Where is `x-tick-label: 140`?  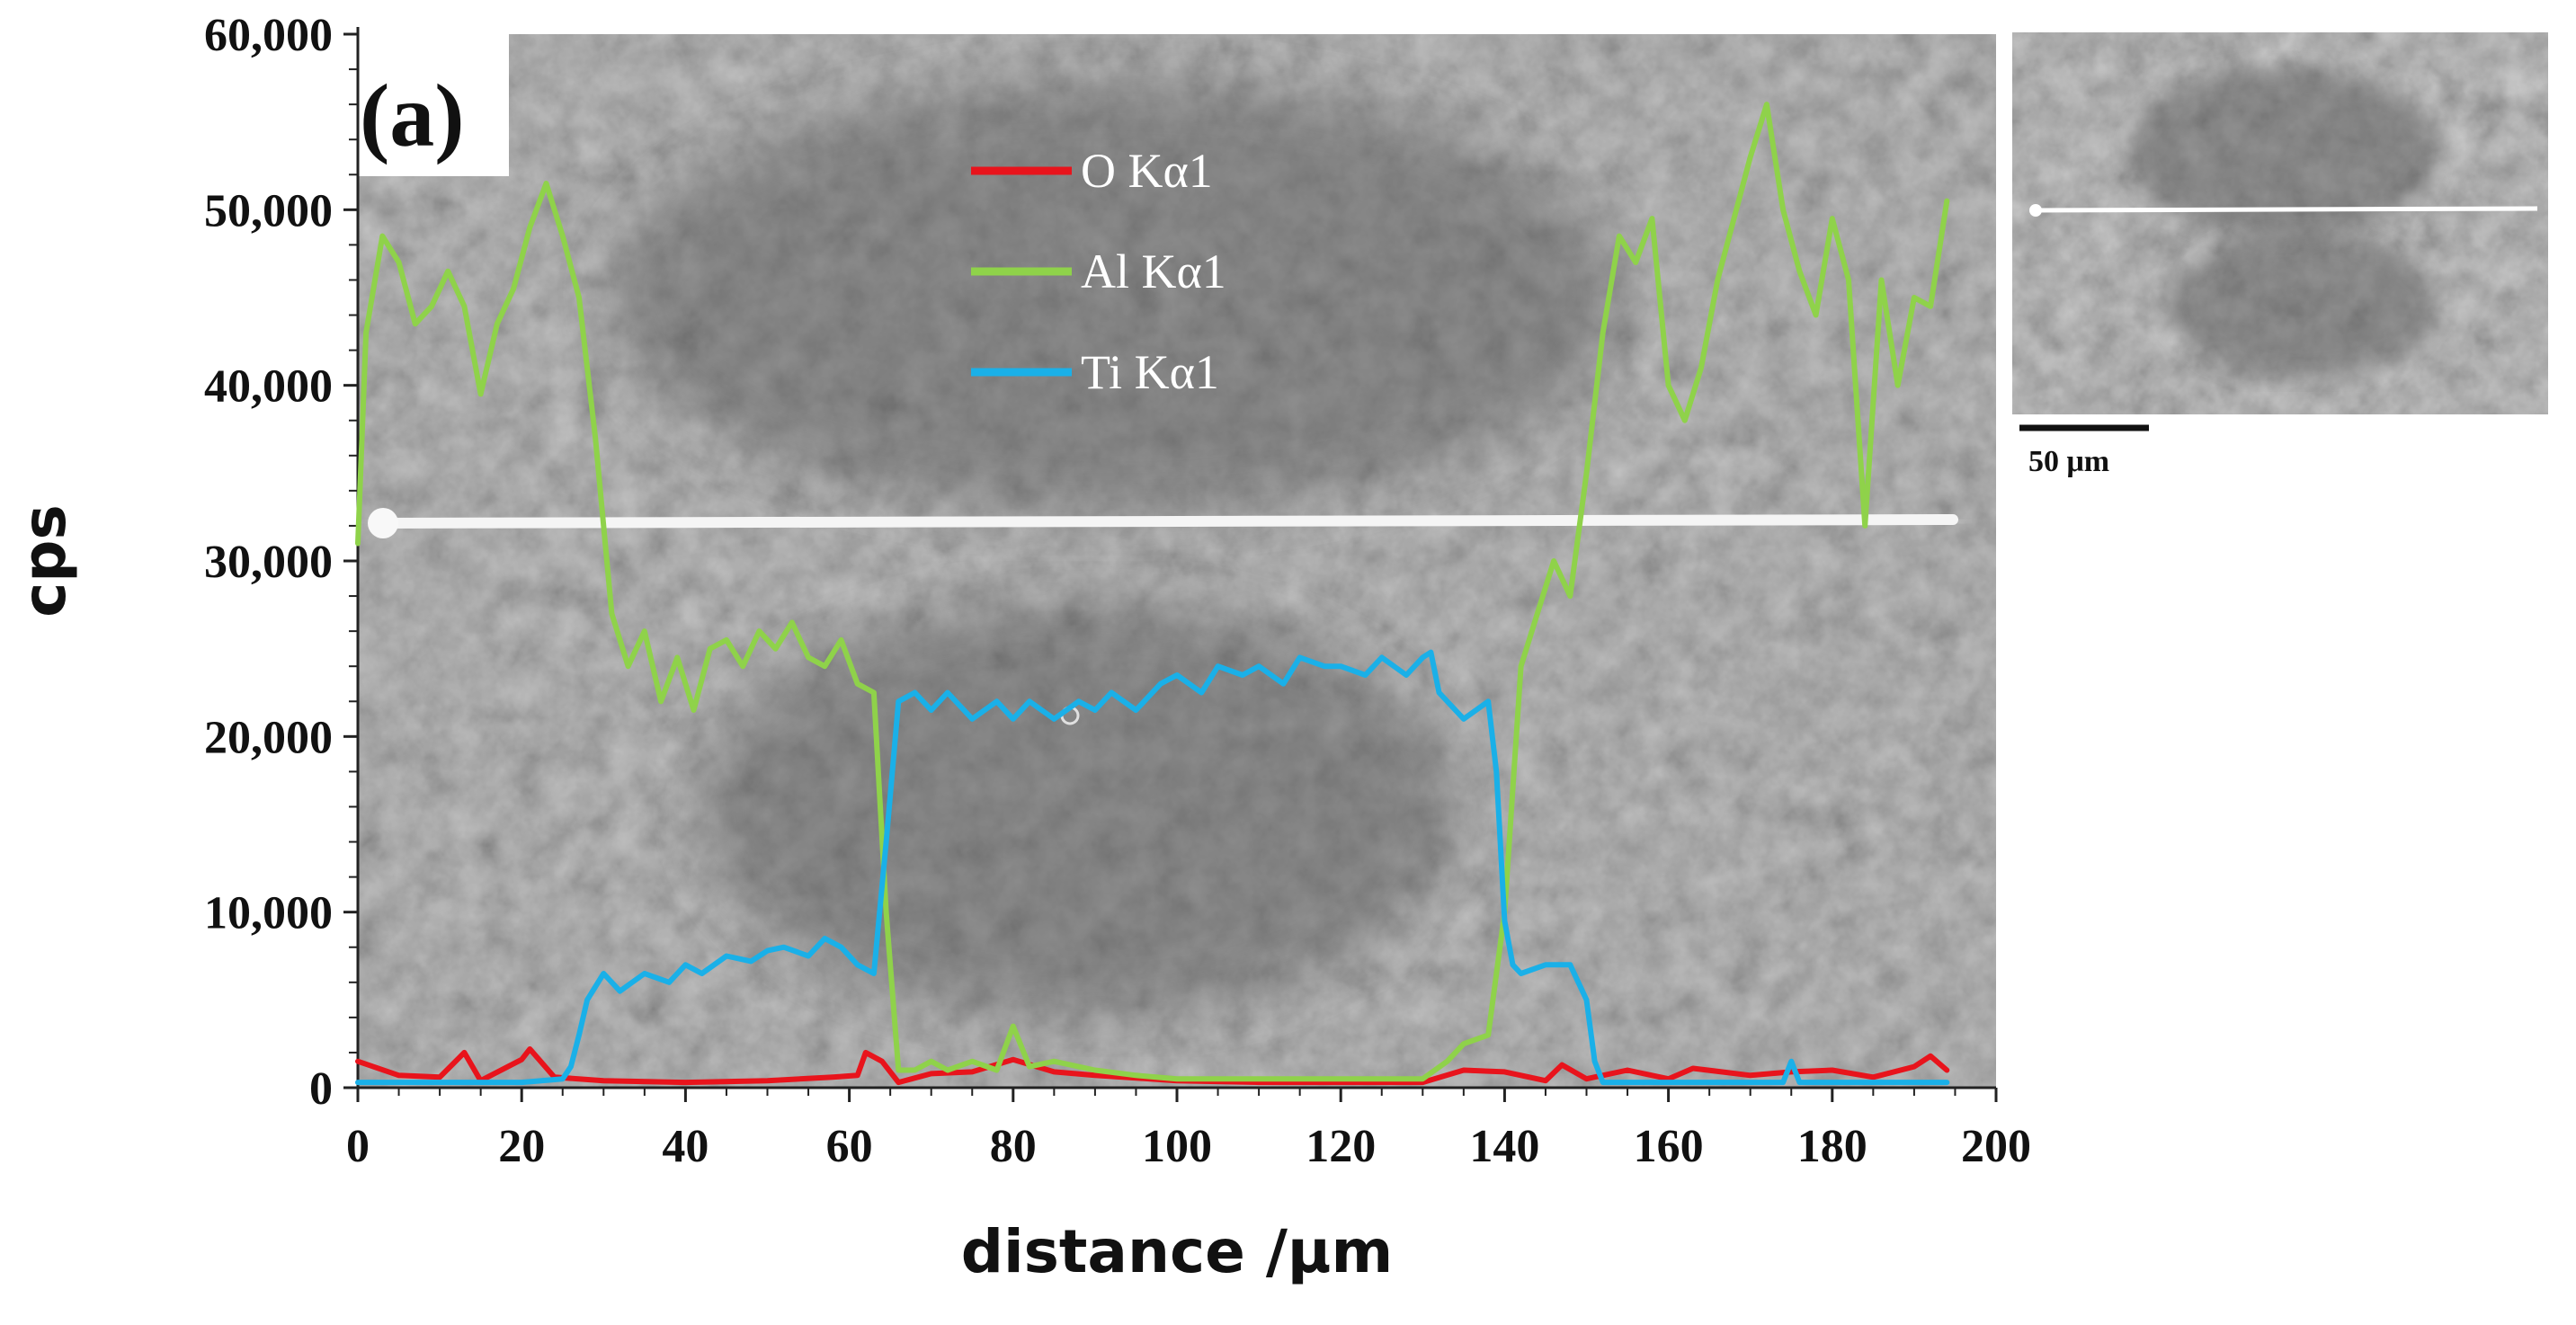
x-tick-label: 140 is located at coordinates (1504, 1146).